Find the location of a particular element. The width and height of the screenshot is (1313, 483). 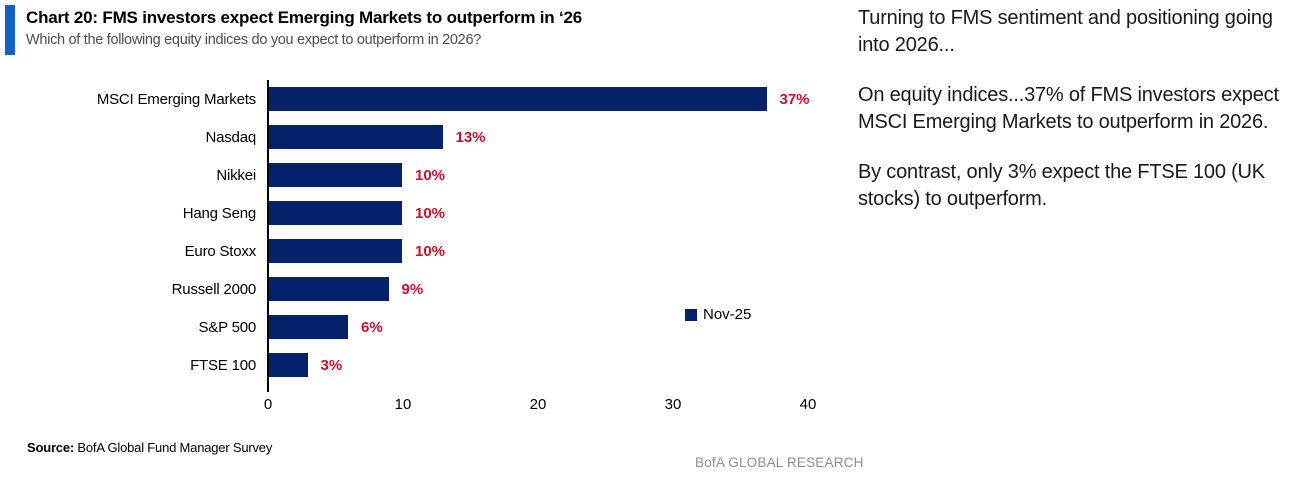

category-label: MSCI Emerging Markets is located at coordinates (176, 99).